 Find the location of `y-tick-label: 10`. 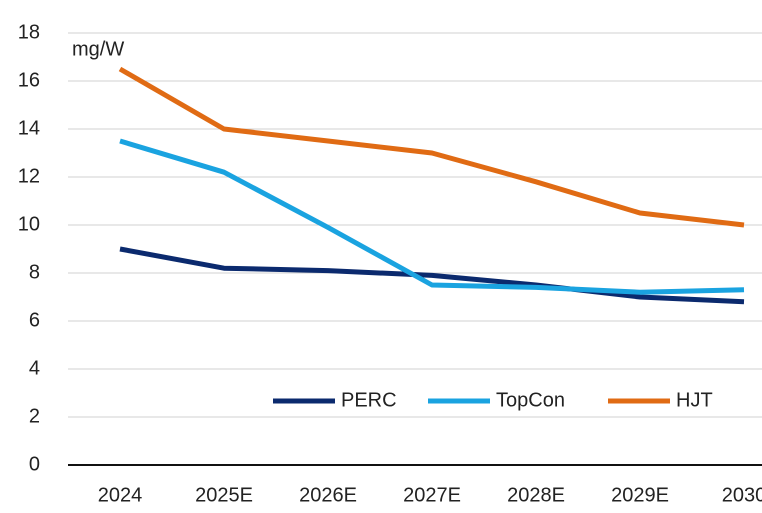

y-tick-label: 10 is located at coordinates (29, 224).